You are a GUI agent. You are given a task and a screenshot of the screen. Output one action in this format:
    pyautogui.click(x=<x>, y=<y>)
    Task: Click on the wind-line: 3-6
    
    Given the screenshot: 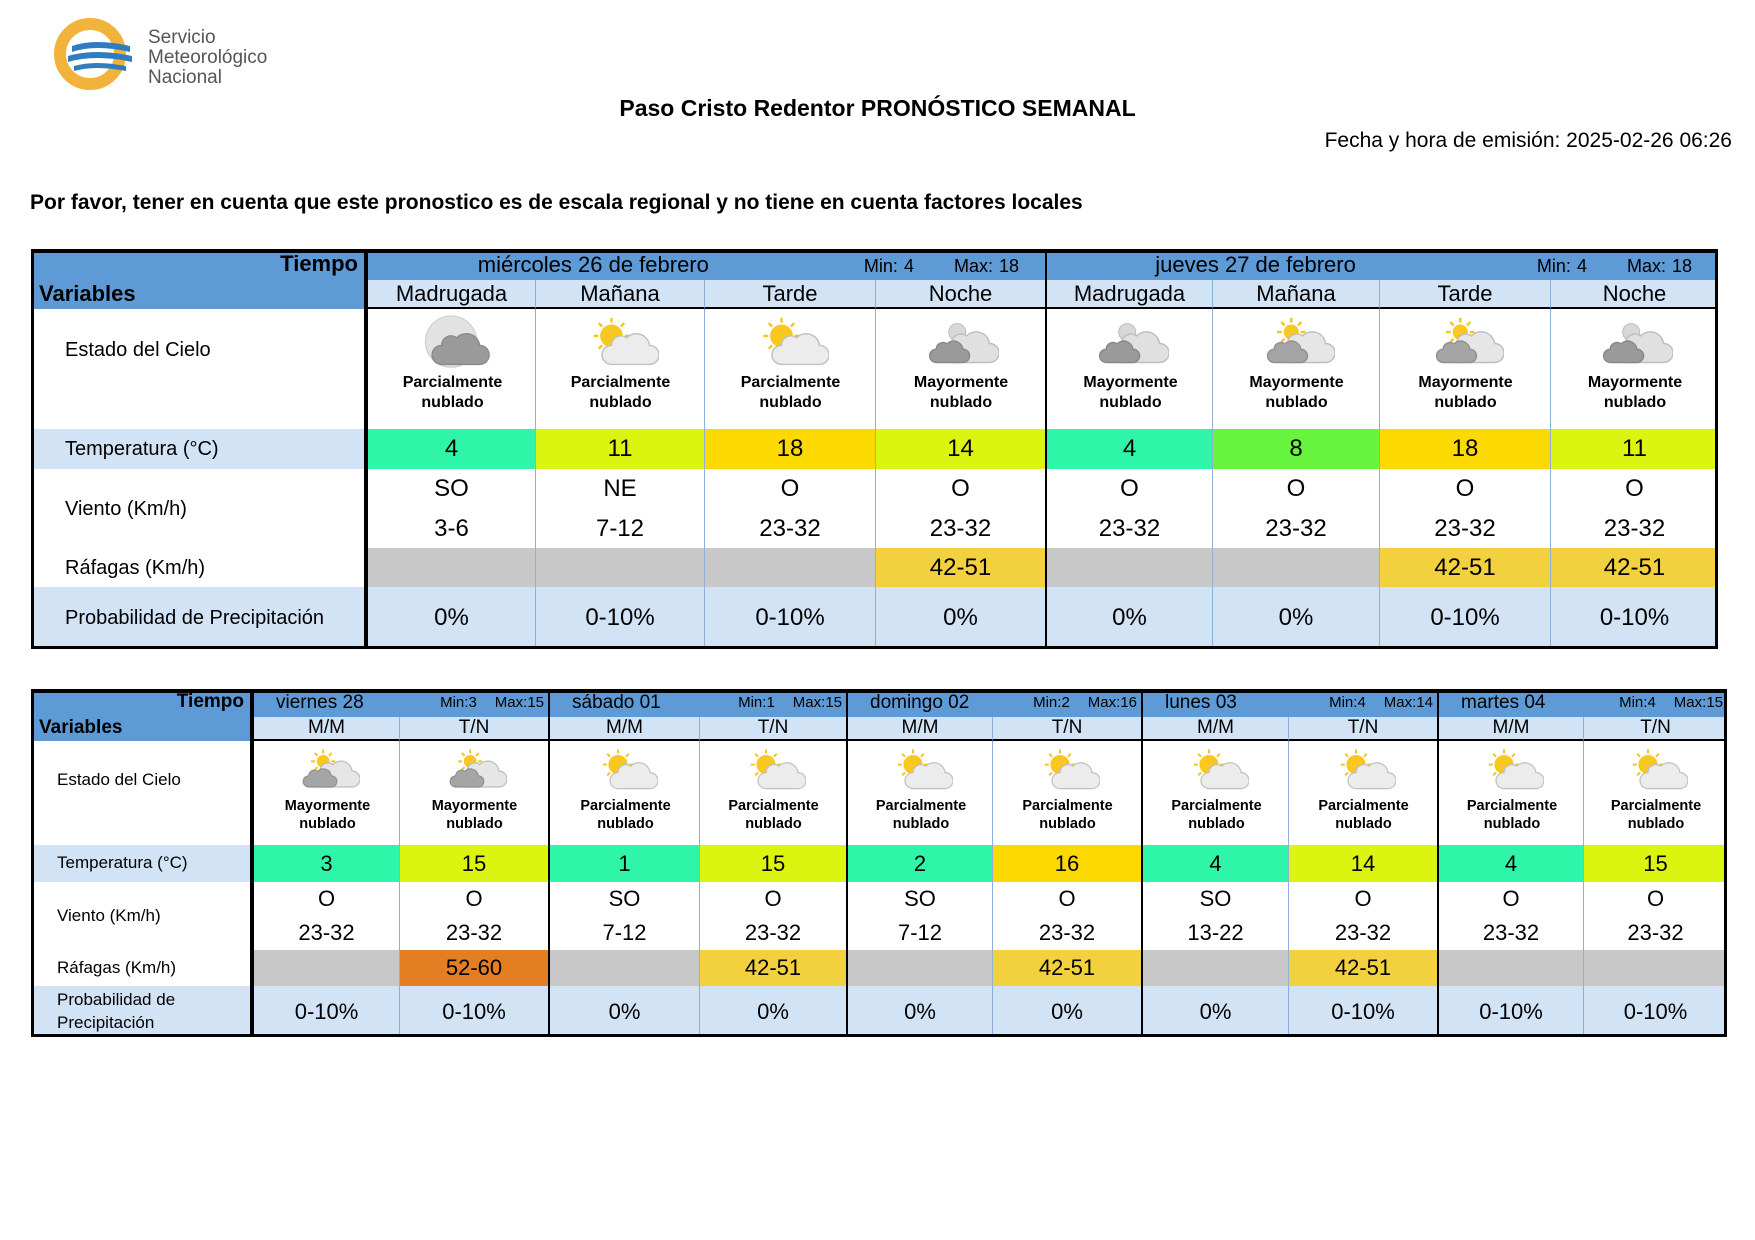 What is the action you would take?
    pyautogui.click(x=451, y=529)
    